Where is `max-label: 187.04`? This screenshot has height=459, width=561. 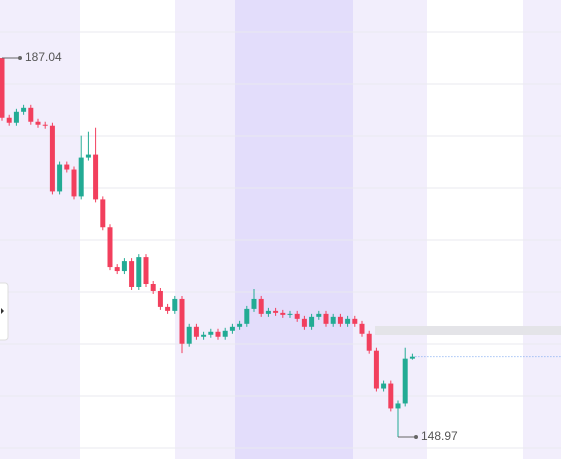 max-label: 187.04 is located at coordinates (43, 57).